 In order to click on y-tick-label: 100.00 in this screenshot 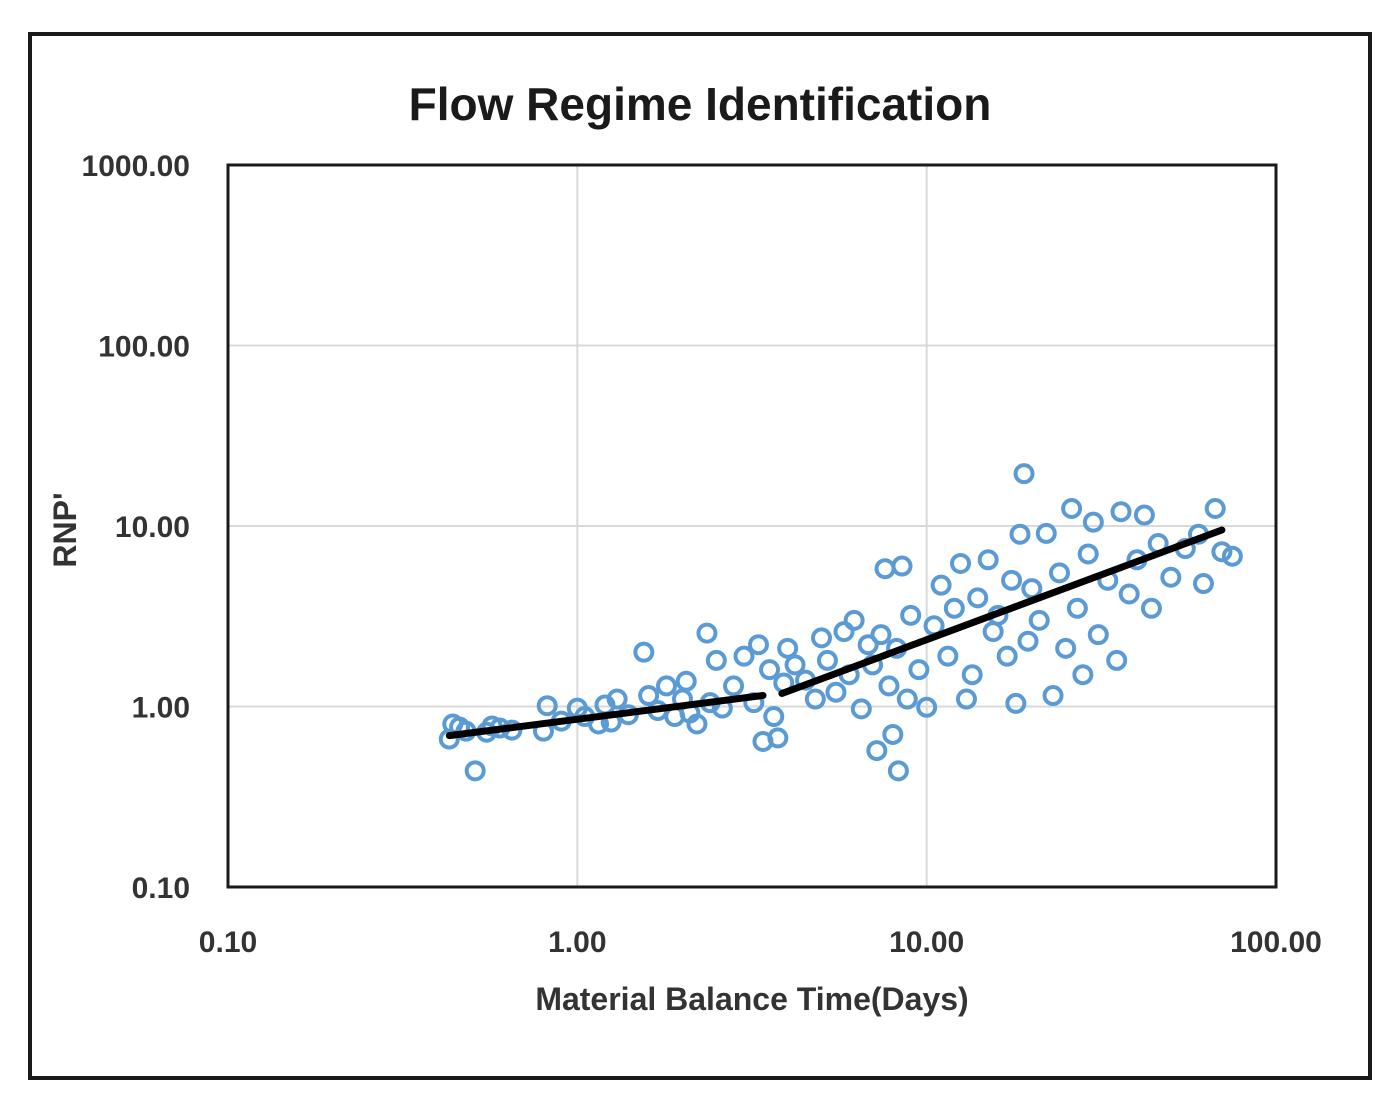, I will do `click(144, 347)`.